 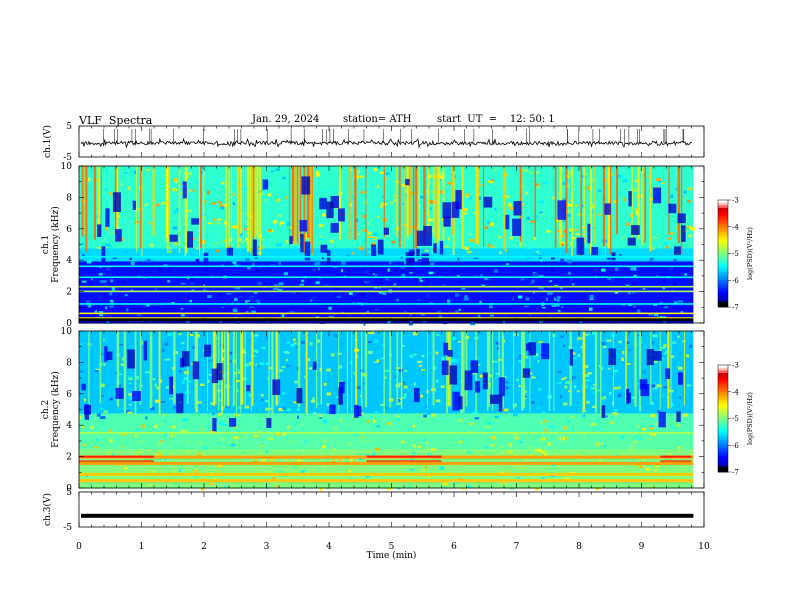 What do you see at coordinates (579, 547) in the screenshot?
I see `x-tick-label: 8` at bounding box center [579, 547].